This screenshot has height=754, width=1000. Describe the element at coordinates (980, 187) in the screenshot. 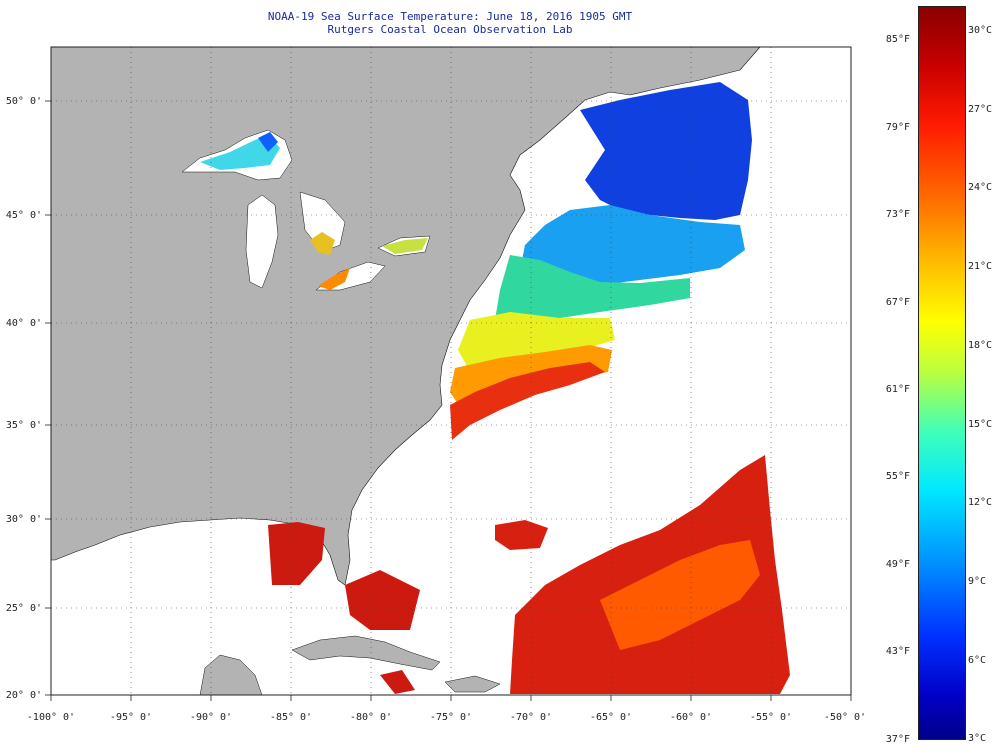

I see `colorbar-c-label: 24°C` at that location.